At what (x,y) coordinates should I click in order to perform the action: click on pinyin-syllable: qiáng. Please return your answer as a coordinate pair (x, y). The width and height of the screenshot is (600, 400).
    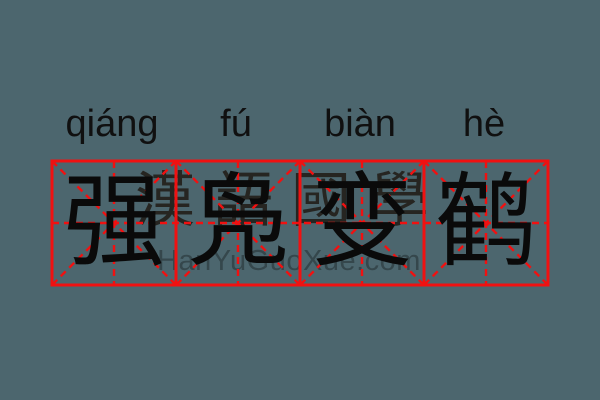
    Looking at the image, I should click on (112, 124).